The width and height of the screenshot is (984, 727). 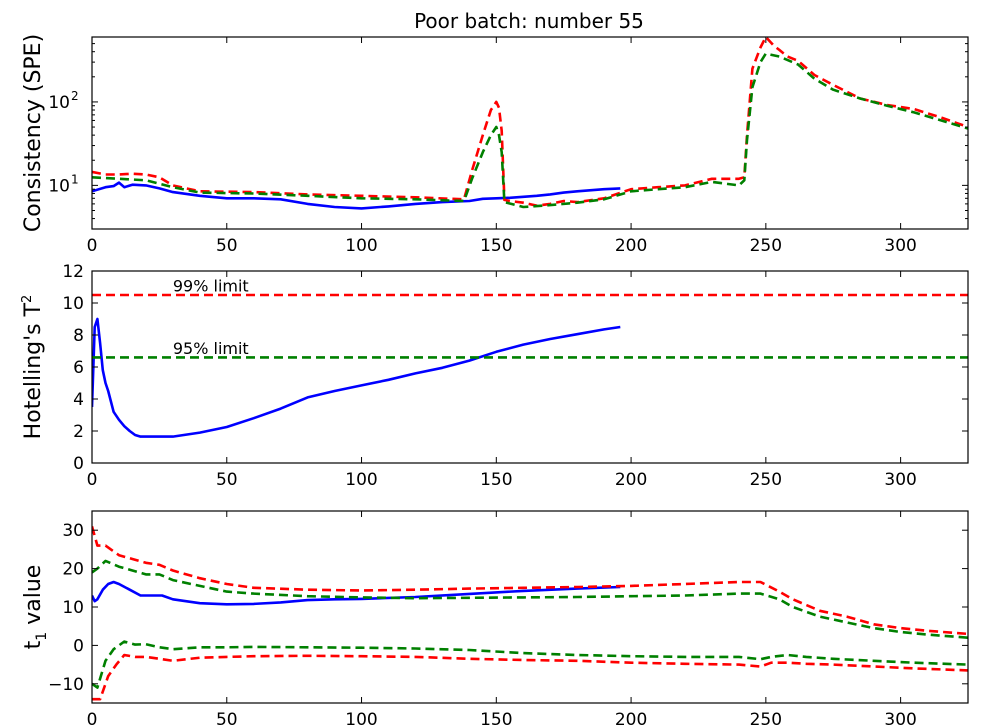 What do you see at coordinates (75, 179) in the screenshot?
I see `svg-text: 1` at bounding box center [75, 179].